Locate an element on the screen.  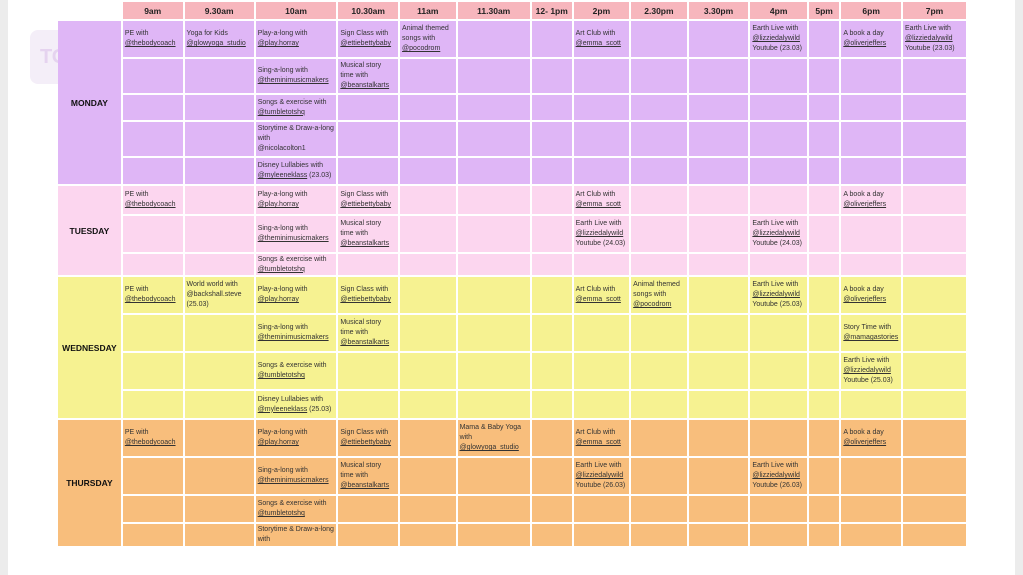
activity-cell: Sign Class with @ettiebettybaby is located at coordinates (368, 438).